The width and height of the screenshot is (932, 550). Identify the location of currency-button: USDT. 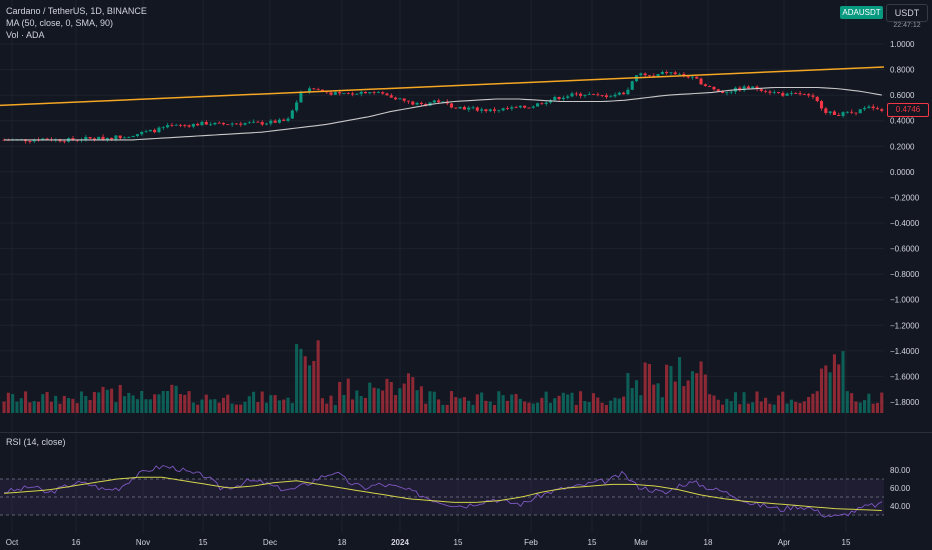
(907, 13).